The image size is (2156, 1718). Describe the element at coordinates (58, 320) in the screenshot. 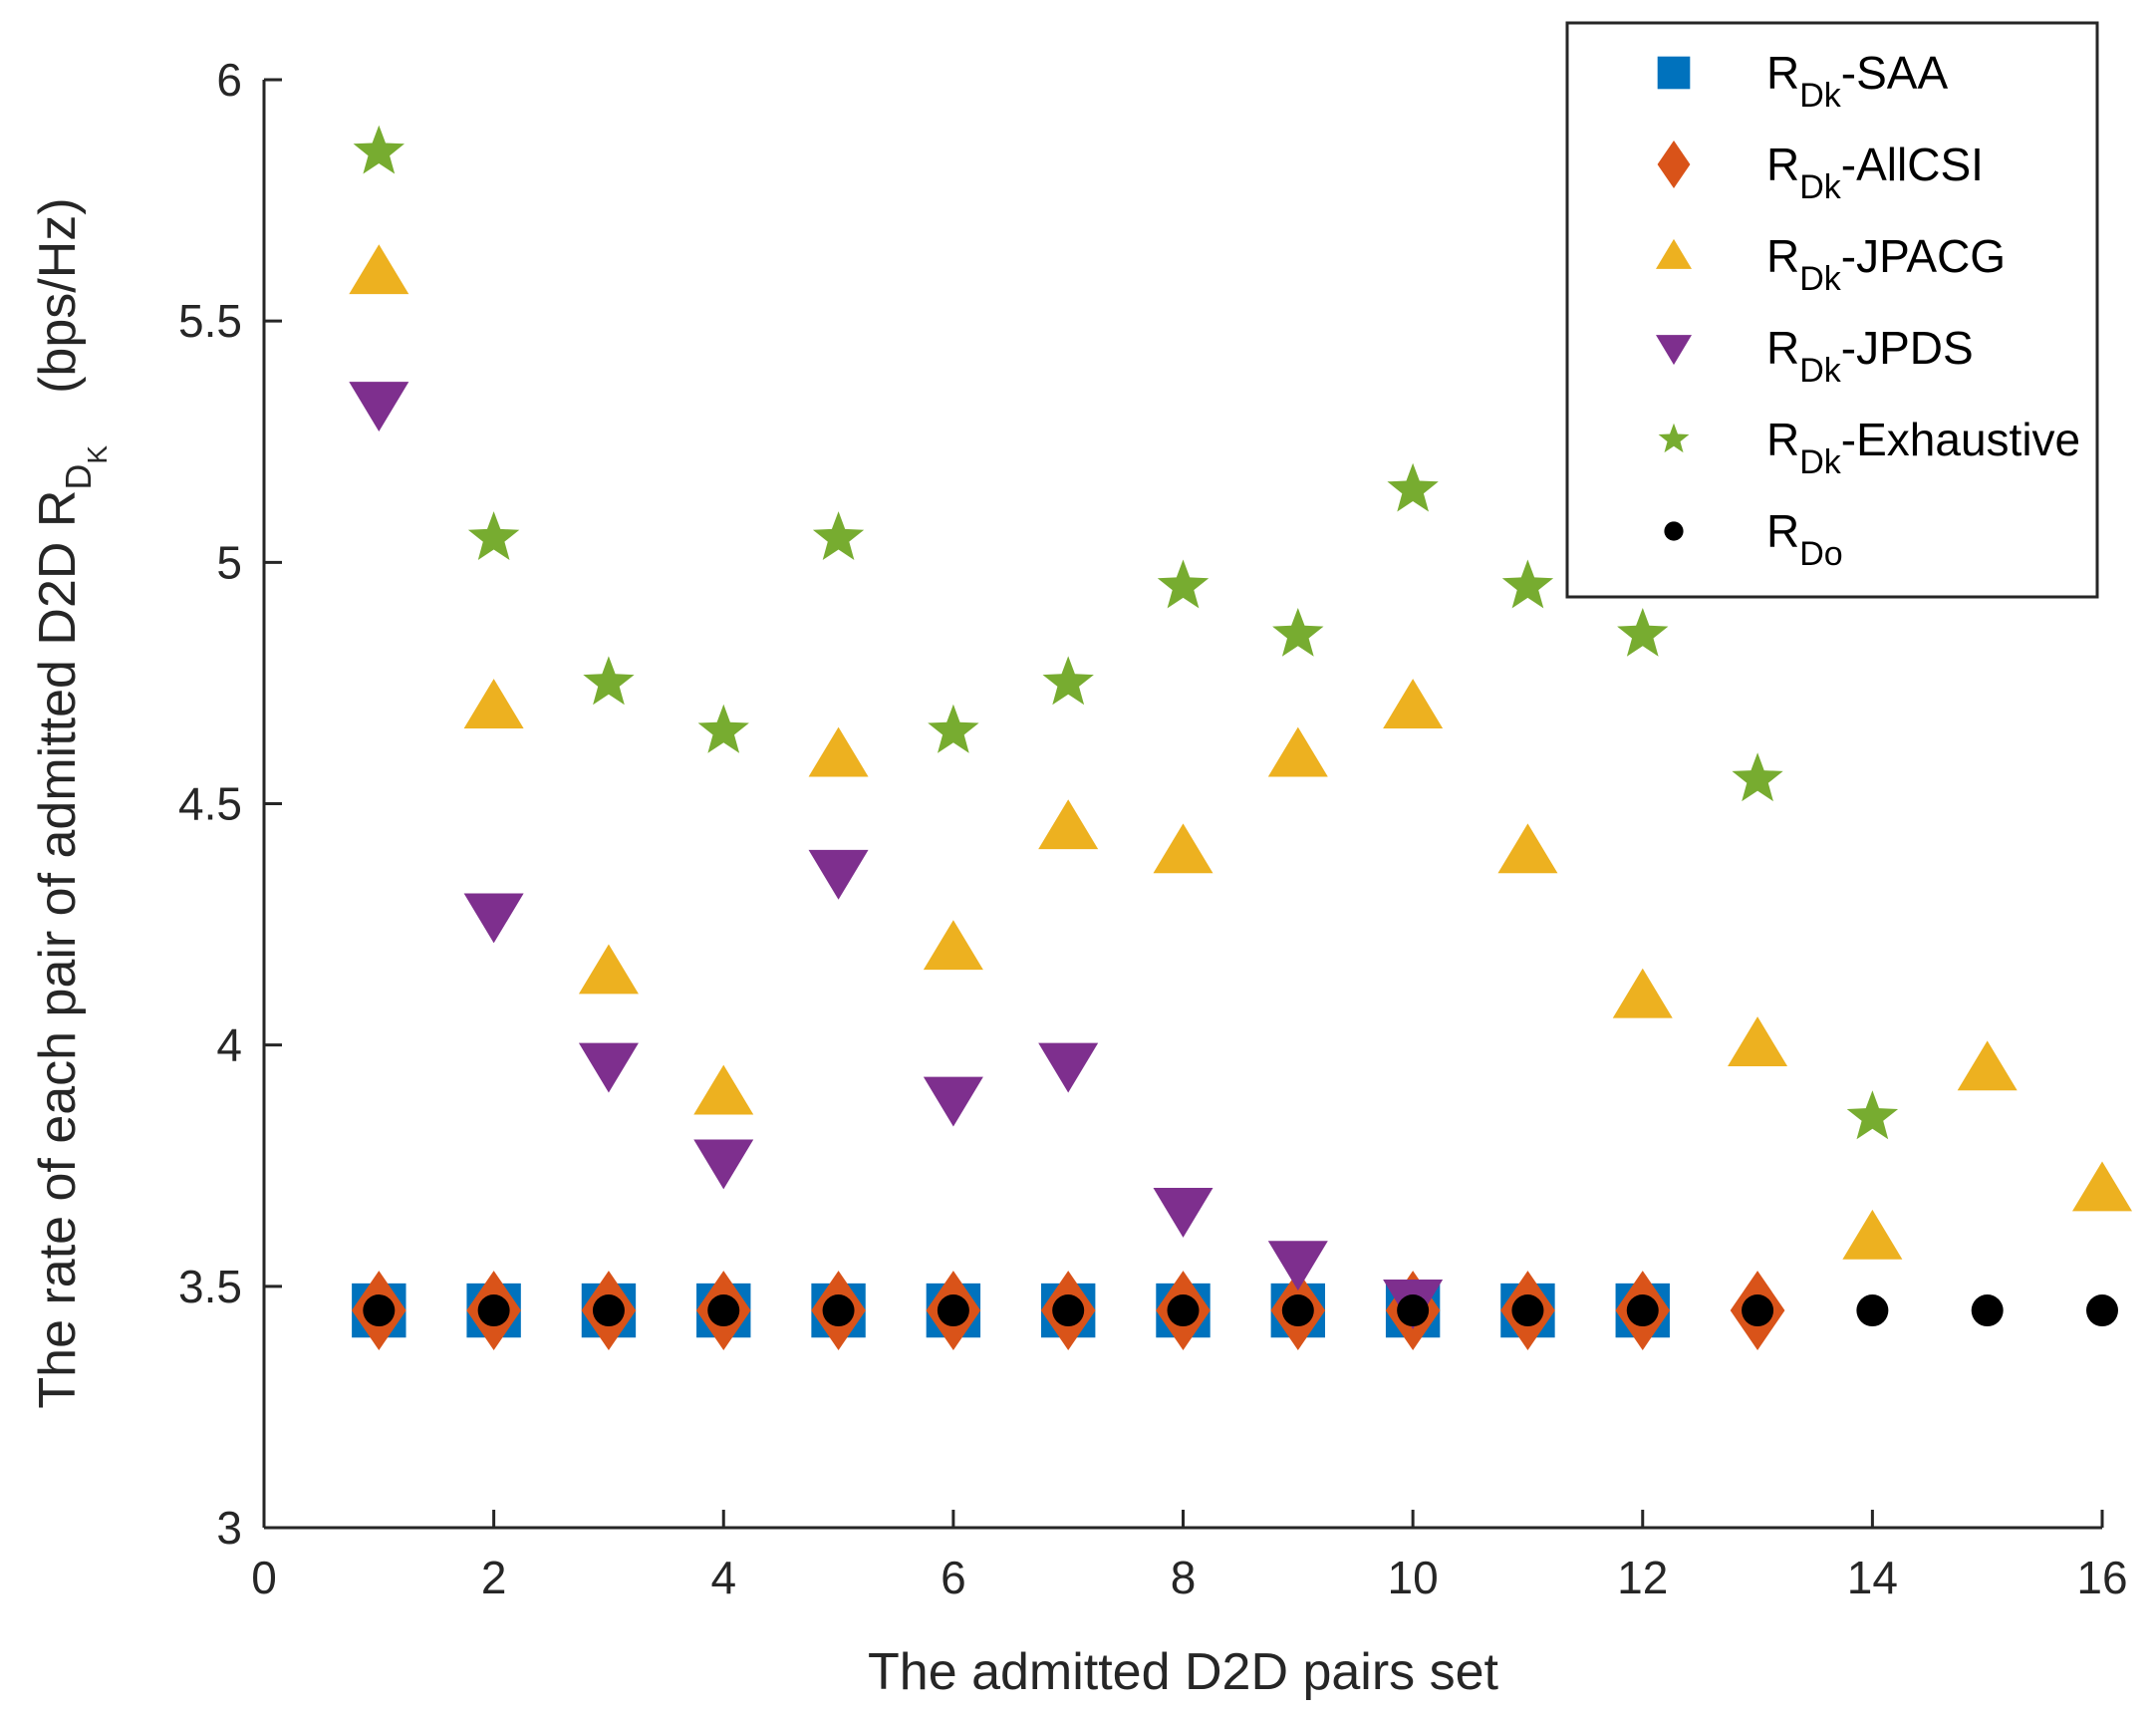

I see `y-axis-title-part: (bps/Hz)` at that location.